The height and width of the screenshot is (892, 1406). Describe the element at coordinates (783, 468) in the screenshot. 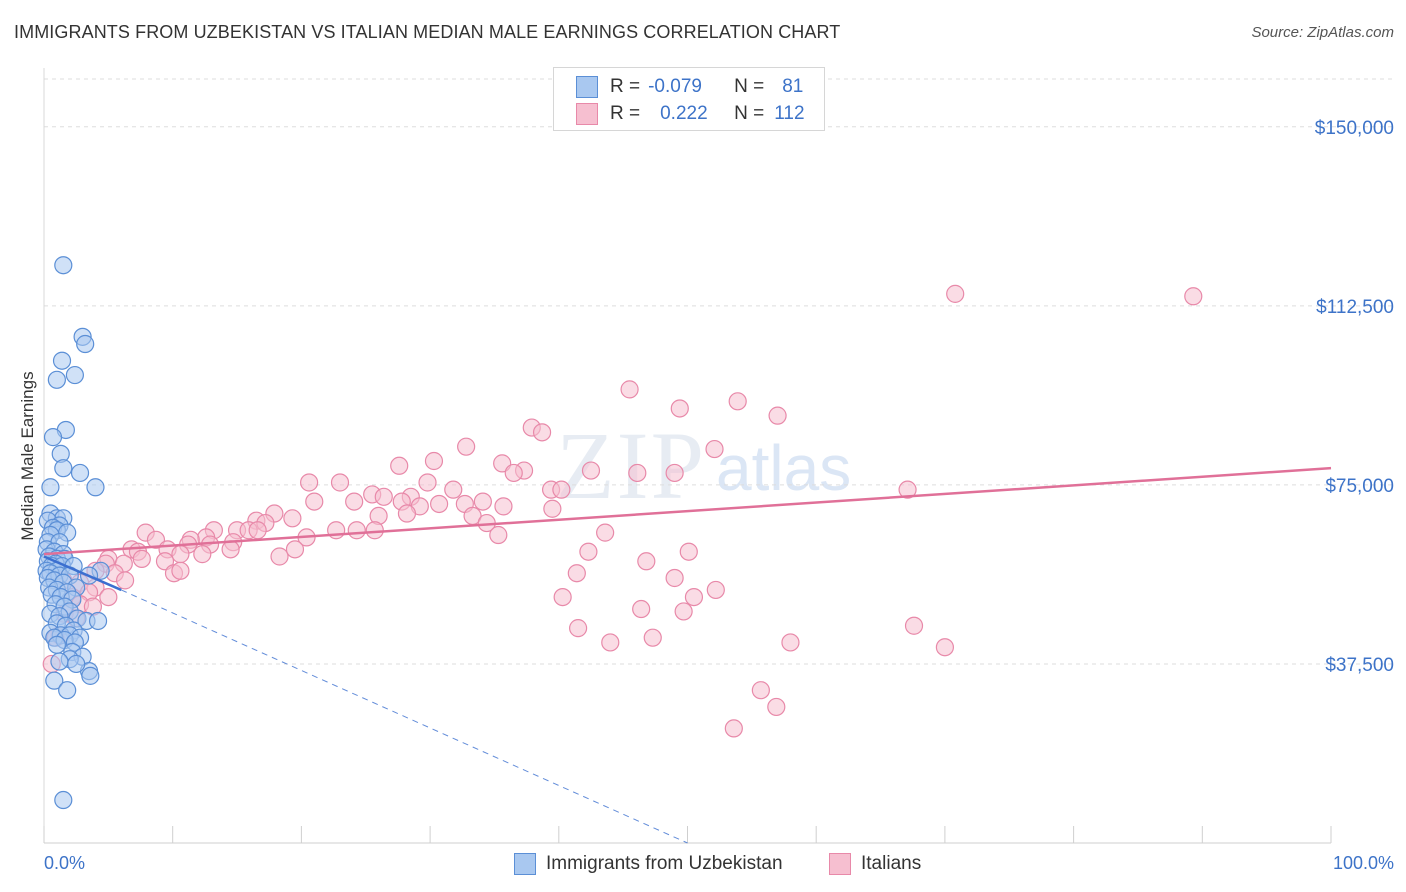

I see `watermark-atlas: atlas` at that location.